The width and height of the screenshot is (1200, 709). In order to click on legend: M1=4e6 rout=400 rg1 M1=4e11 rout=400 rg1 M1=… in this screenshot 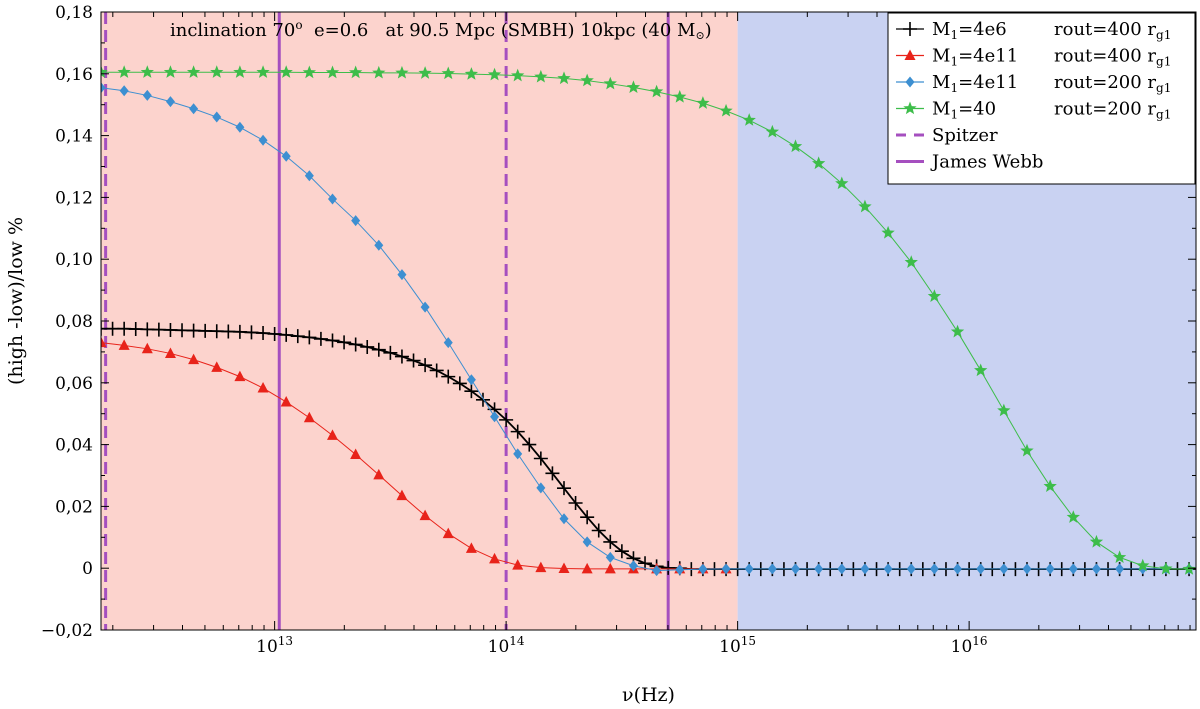, I will do `click(1041, 98)`.